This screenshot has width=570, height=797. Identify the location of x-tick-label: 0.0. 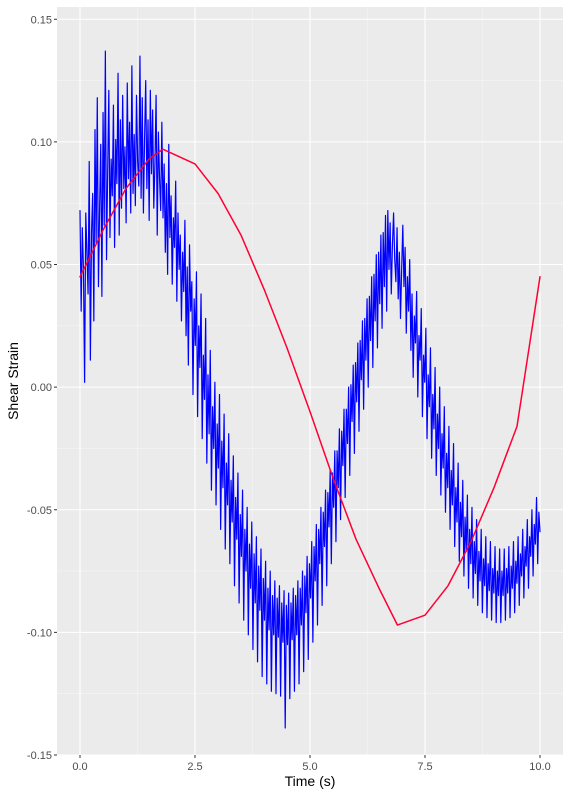
(79, 767).